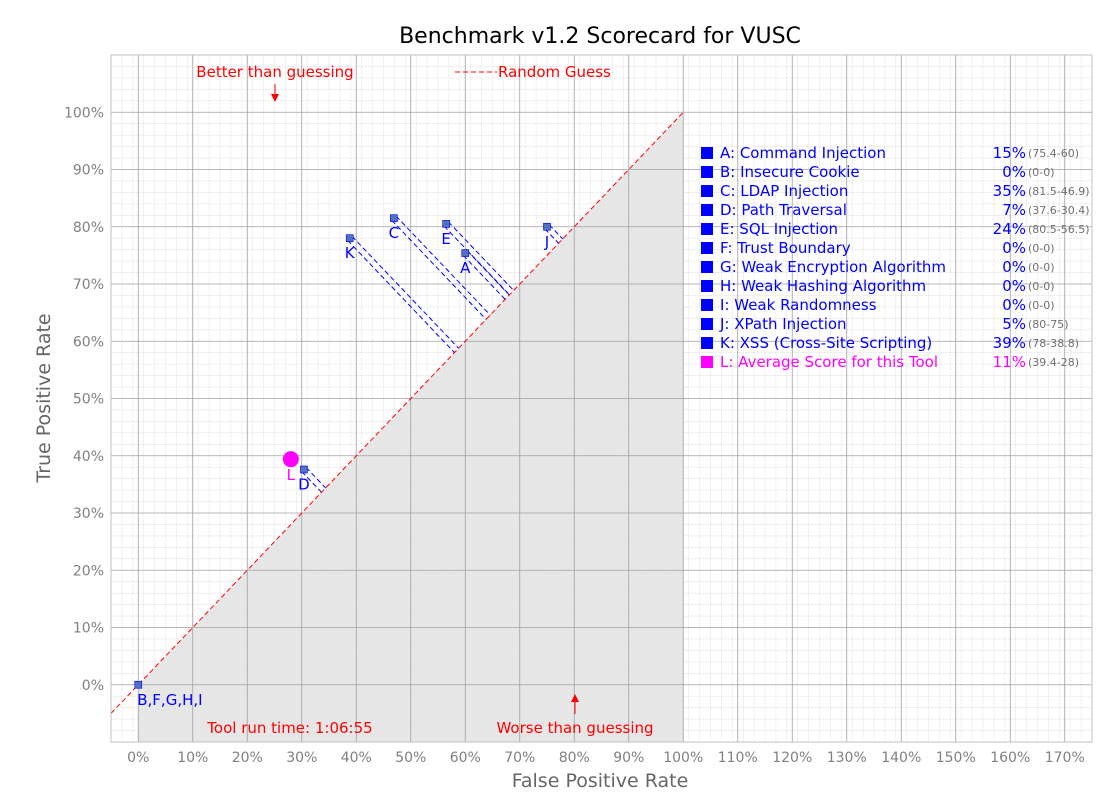 This screenshot has height=804, width=1120. Describe the element at coordinates (683, 758) in the screenshot. I see `x-tick-label: 100%` at that location.